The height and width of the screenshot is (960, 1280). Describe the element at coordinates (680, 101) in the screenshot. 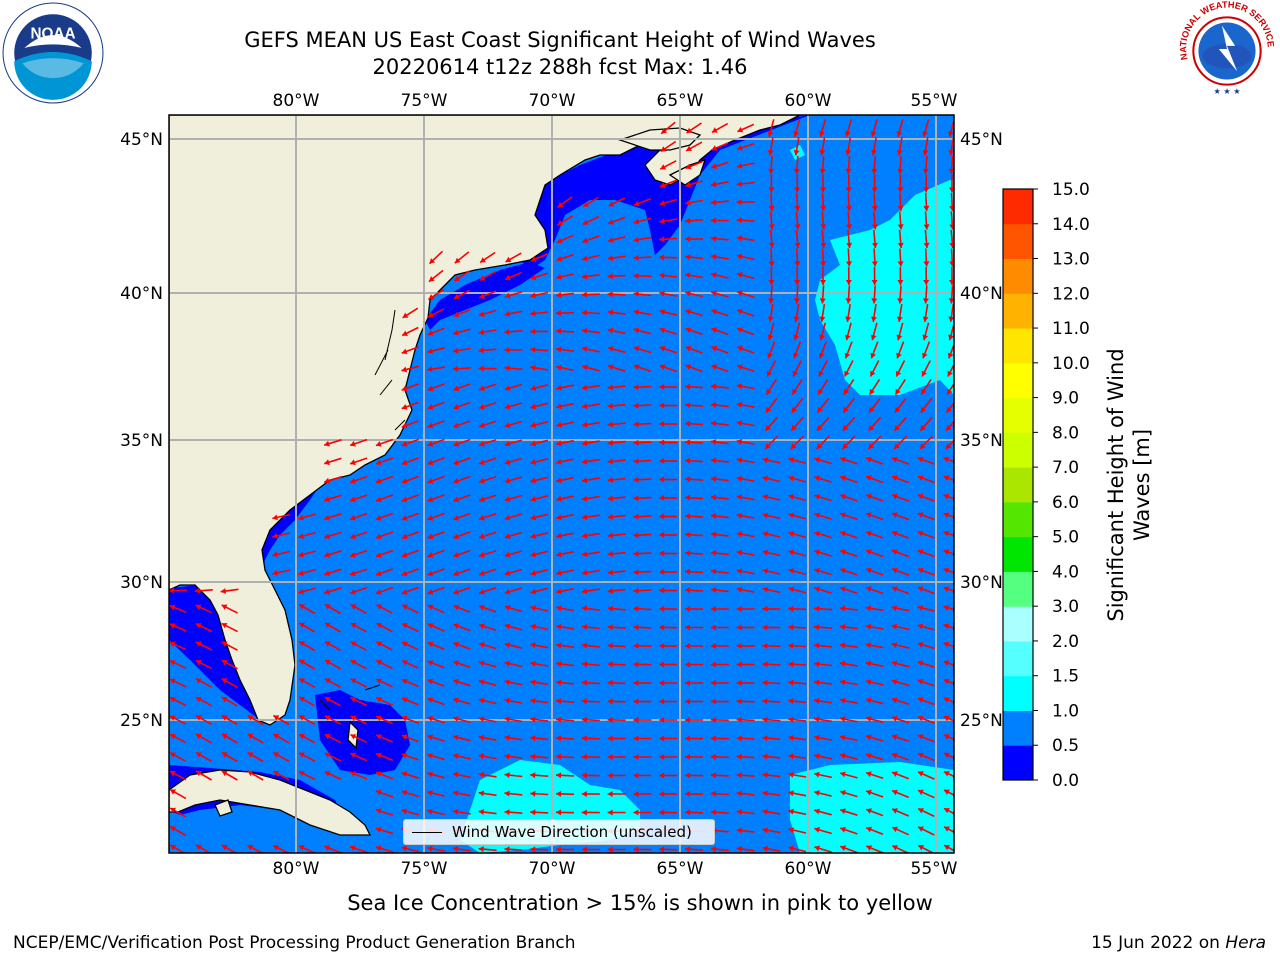

I see `lon-tick-top: 65°W` at that location.